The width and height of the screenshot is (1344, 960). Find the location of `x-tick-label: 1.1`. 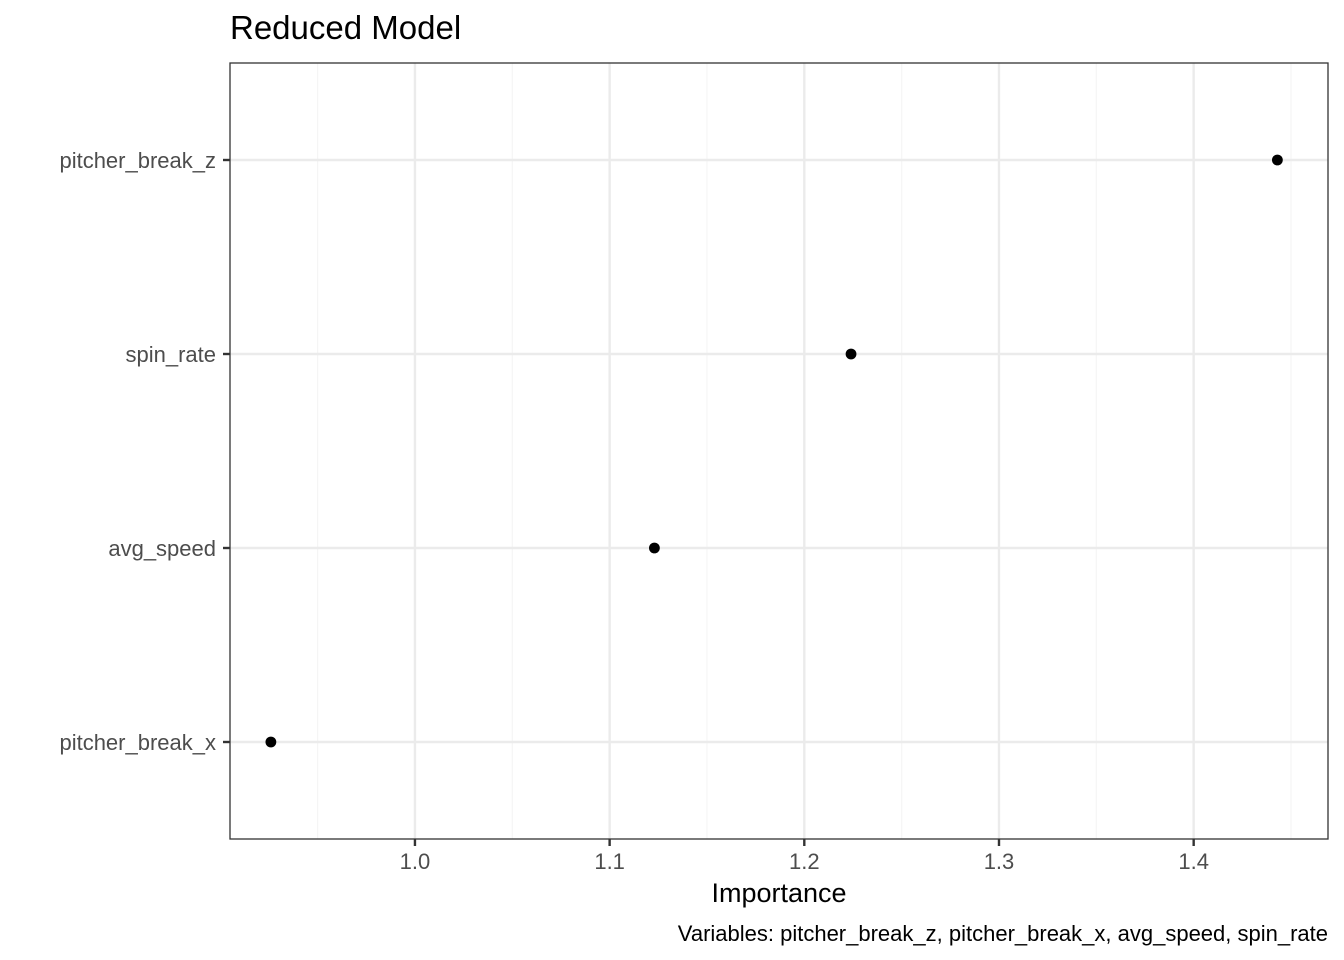

x-tick-label: 1.1 is located at coordinates (609, 861).